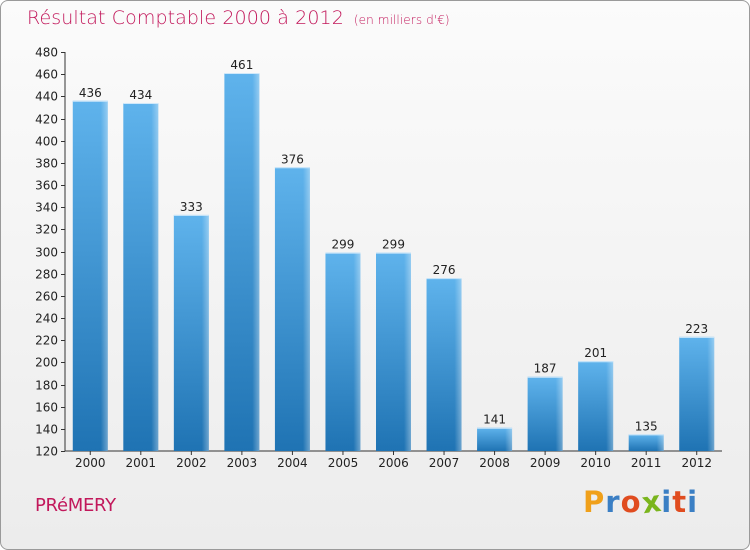  What do you see at coordinates (46, 319) in the screenshot?
I see `y-tick-label: 240` at bounding box center [46, 319].